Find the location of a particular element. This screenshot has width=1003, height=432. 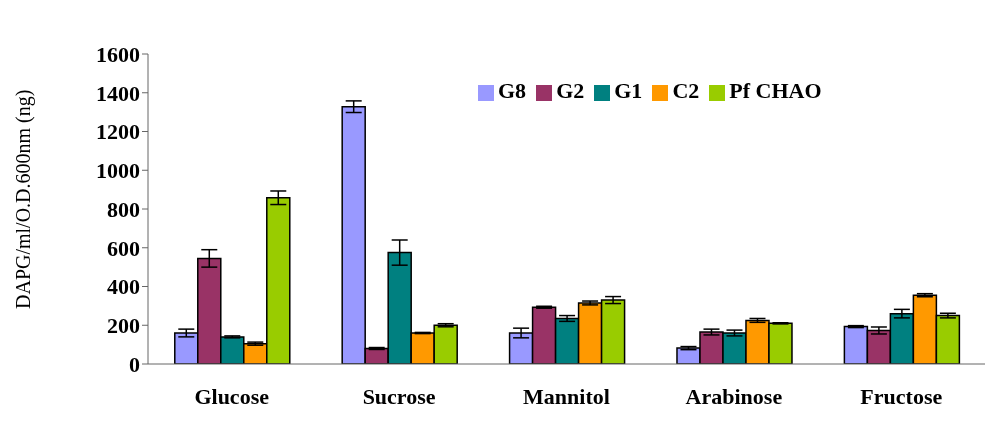

x-tick-label: Sucrose is located at coordinates (399, 396).